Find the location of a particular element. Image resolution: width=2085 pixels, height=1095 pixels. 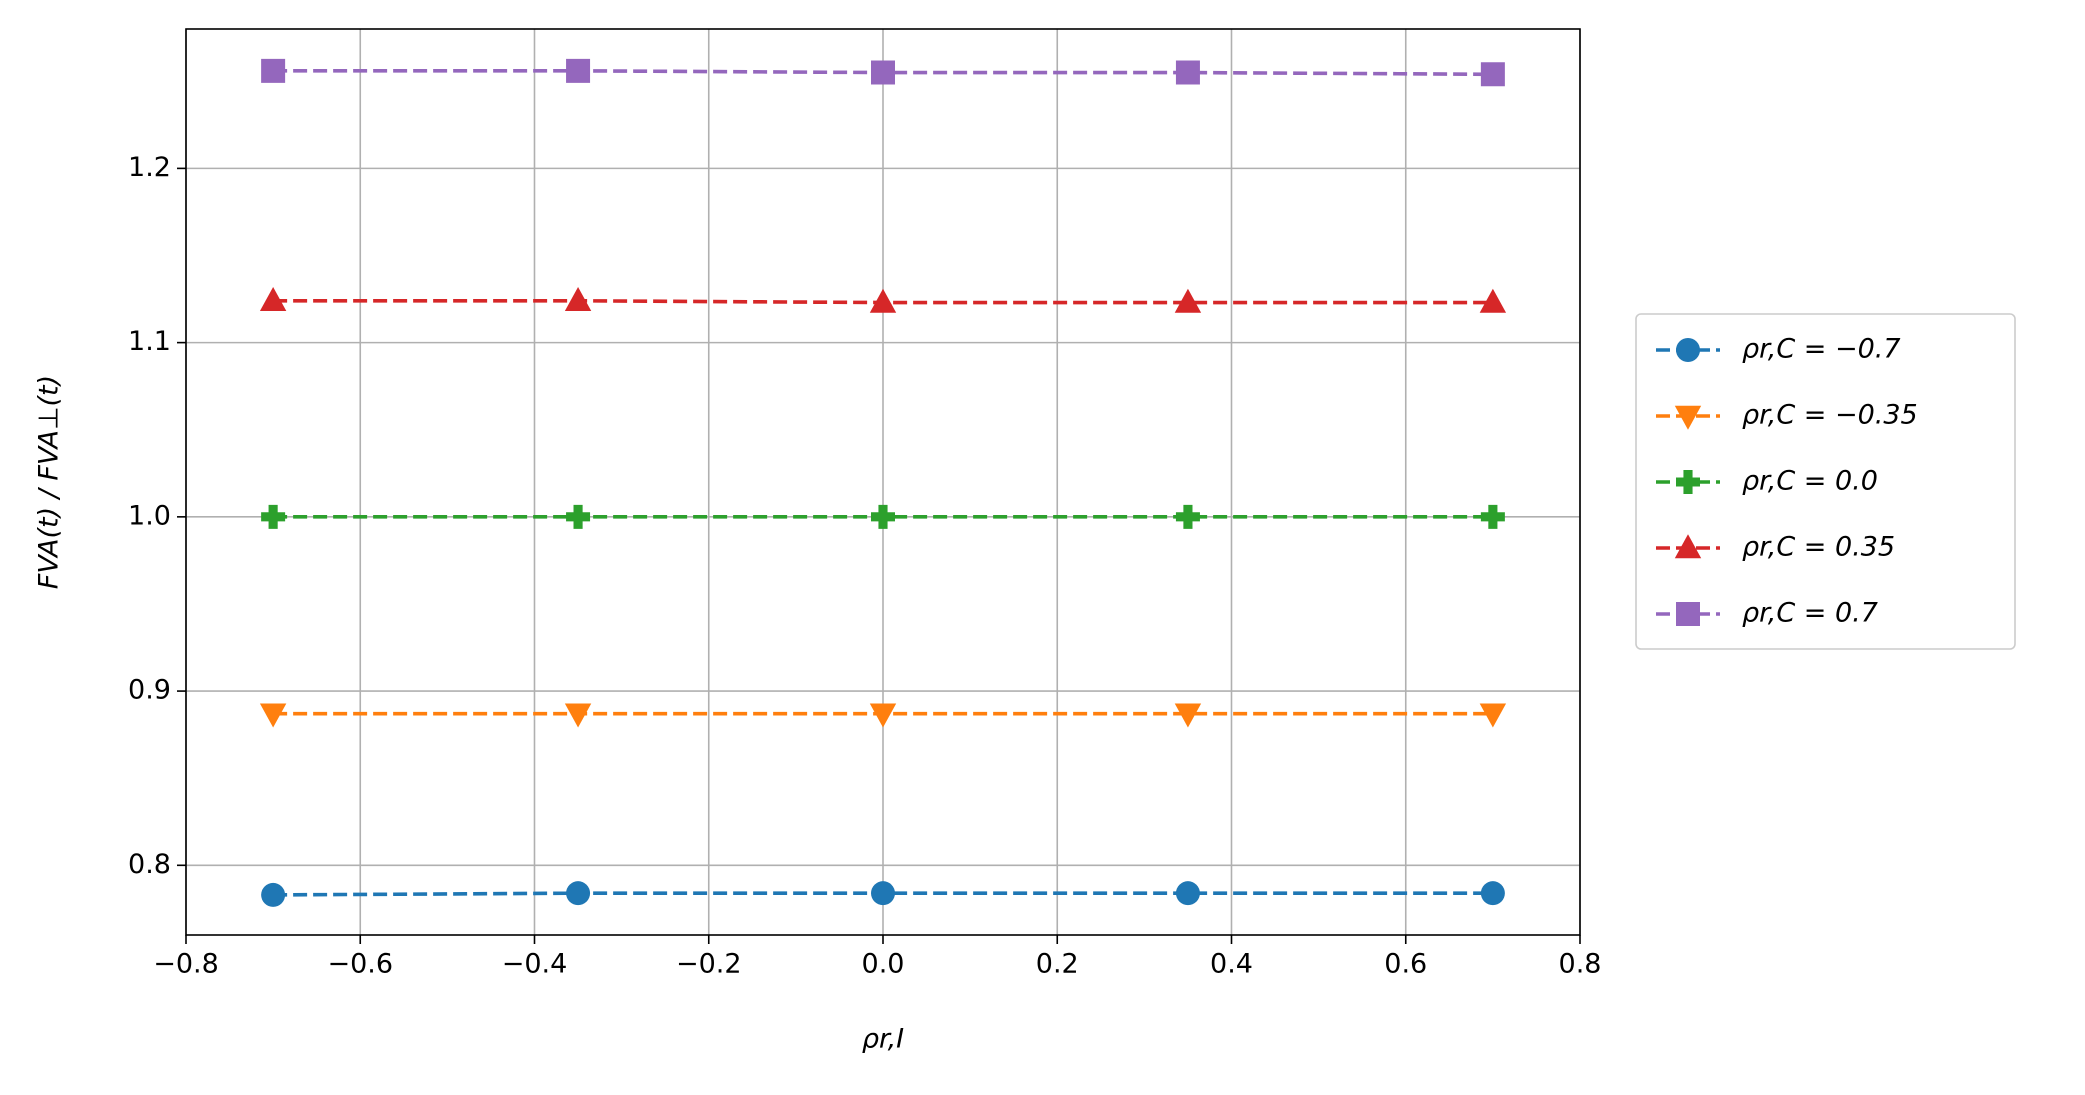

x-tick-label: −0.2 is located at coordinates (709, 964).